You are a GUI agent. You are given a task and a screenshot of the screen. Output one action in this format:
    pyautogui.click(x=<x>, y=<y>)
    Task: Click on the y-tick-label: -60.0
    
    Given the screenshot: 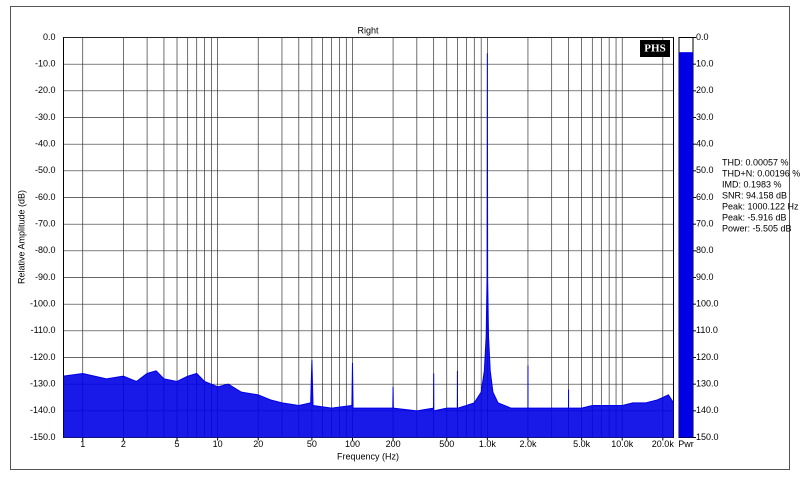 What is the action you would take?
    pyautogui.click(x=45, y=197)
    